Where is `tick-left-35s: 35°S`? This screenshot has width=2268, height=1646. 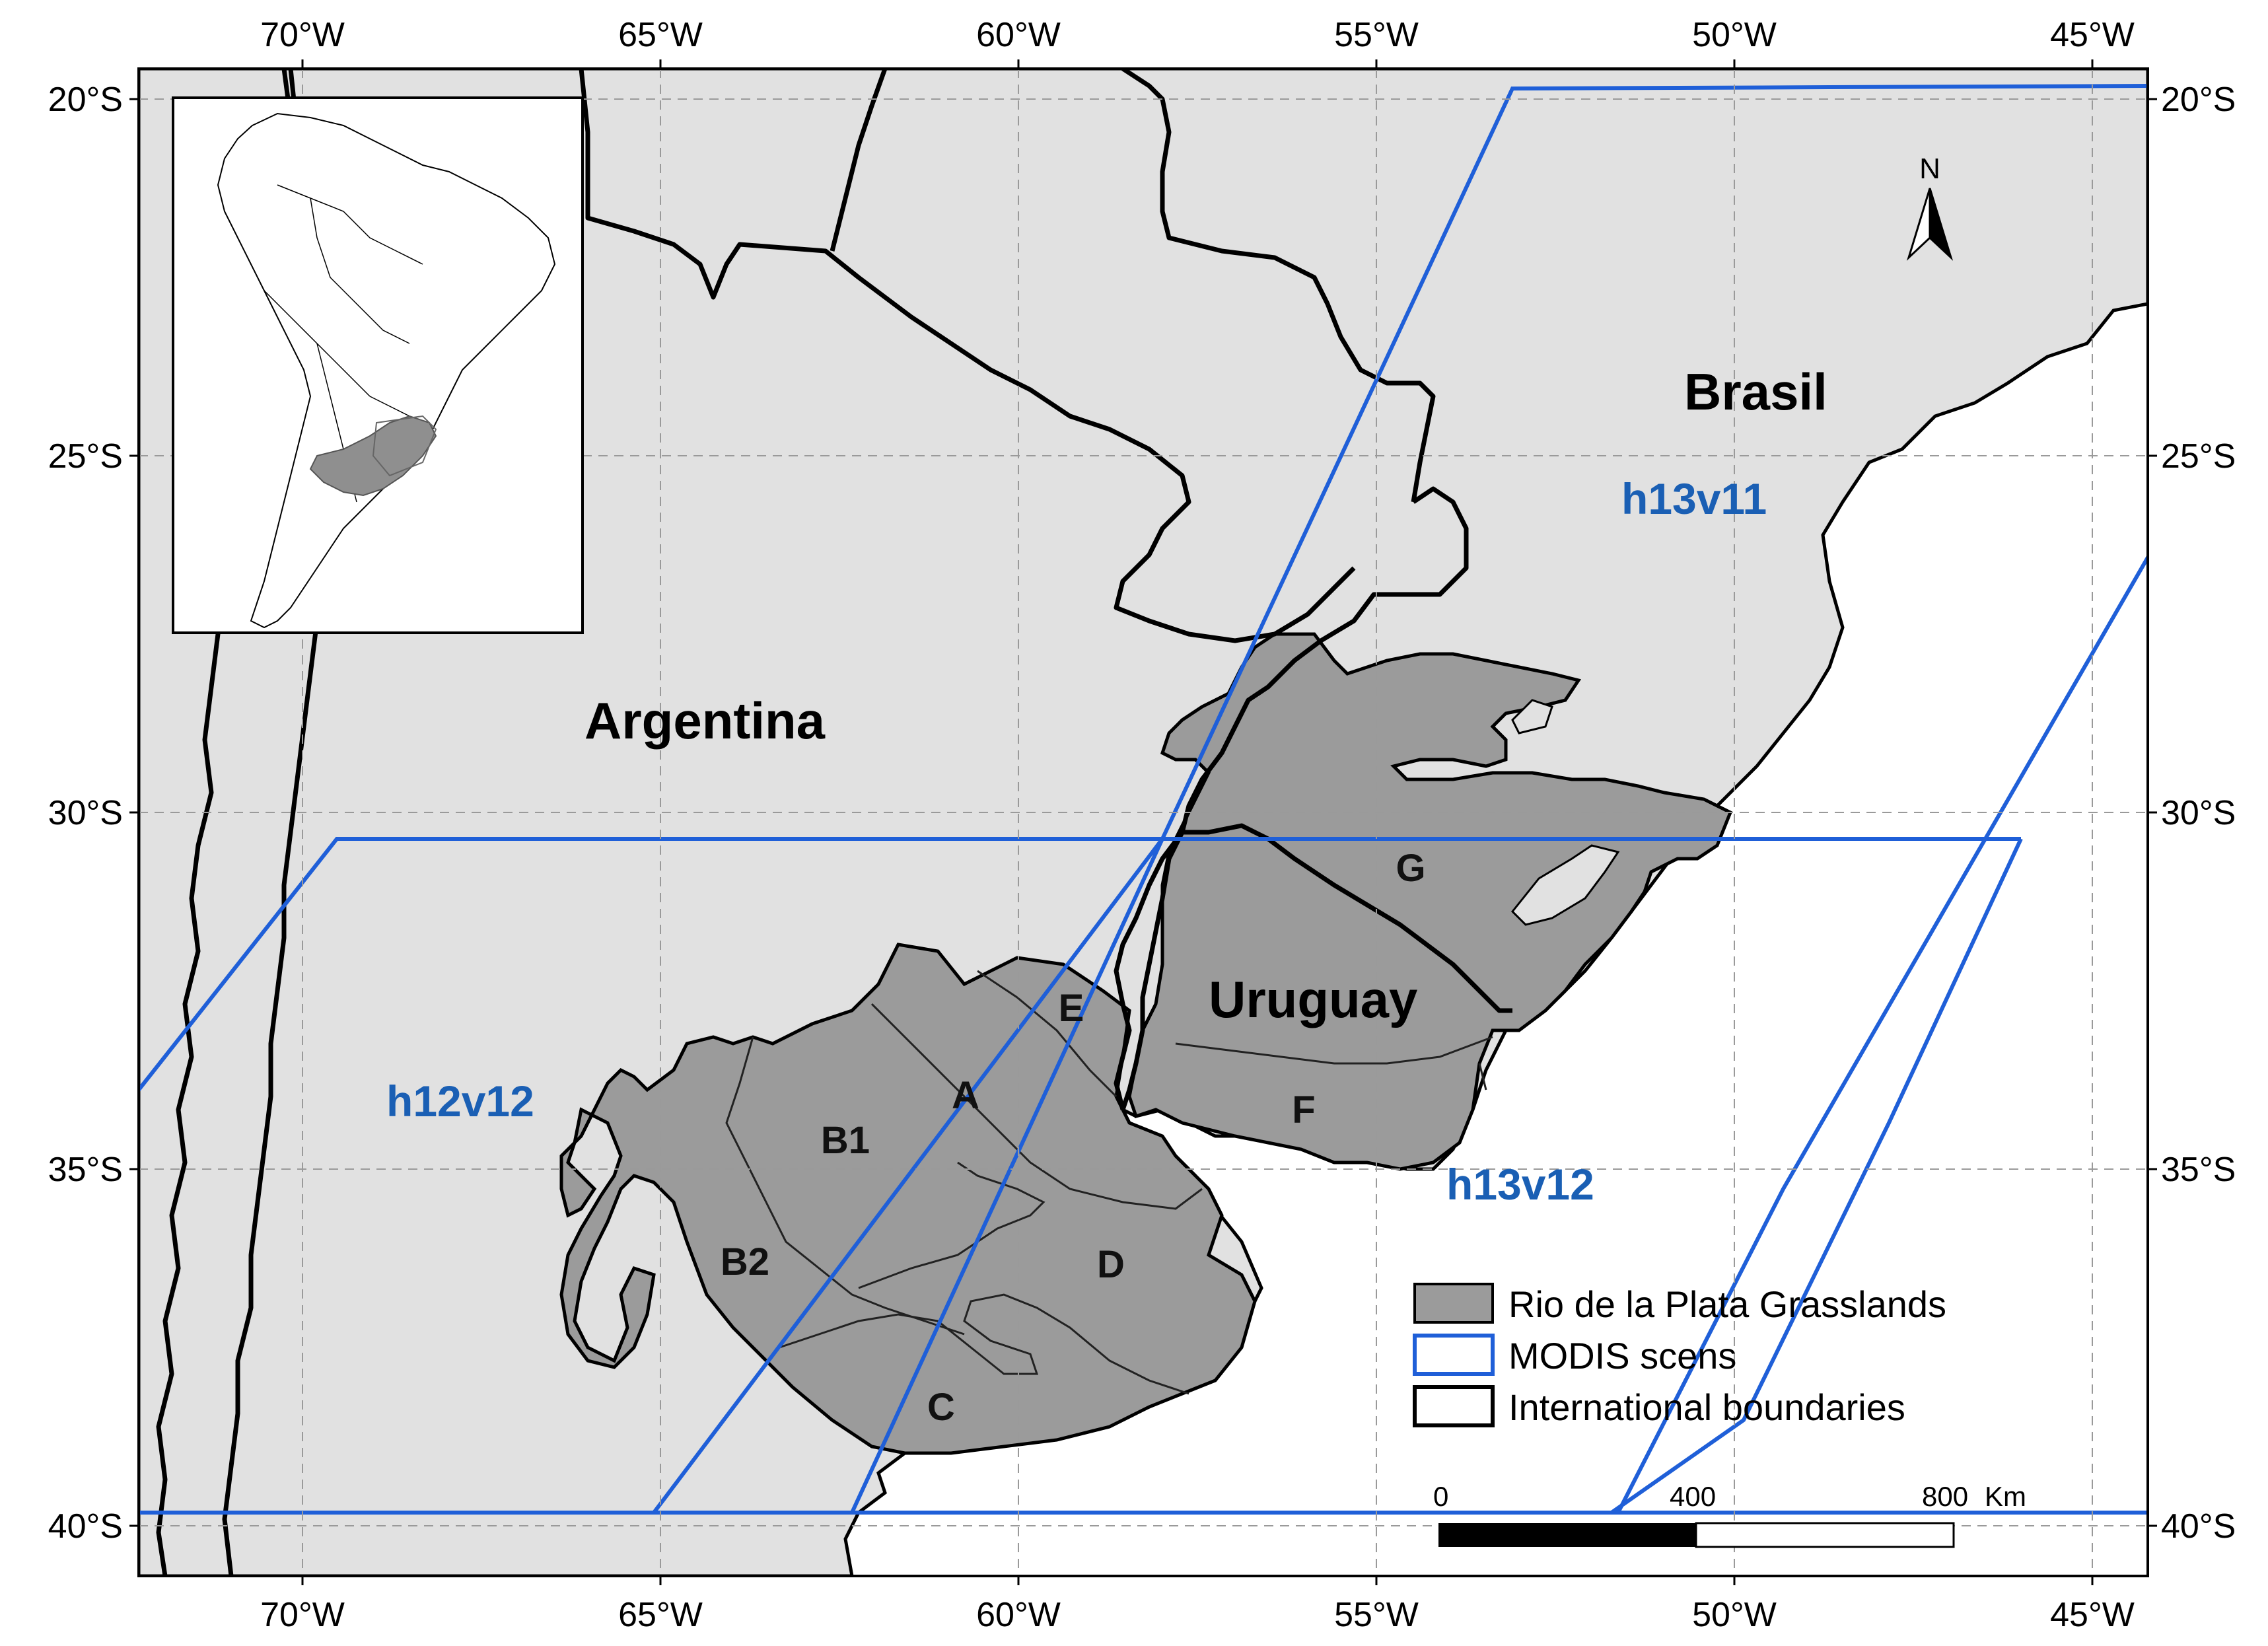 tick-left-35s: 35°S is located at coordinates (85, 1170).